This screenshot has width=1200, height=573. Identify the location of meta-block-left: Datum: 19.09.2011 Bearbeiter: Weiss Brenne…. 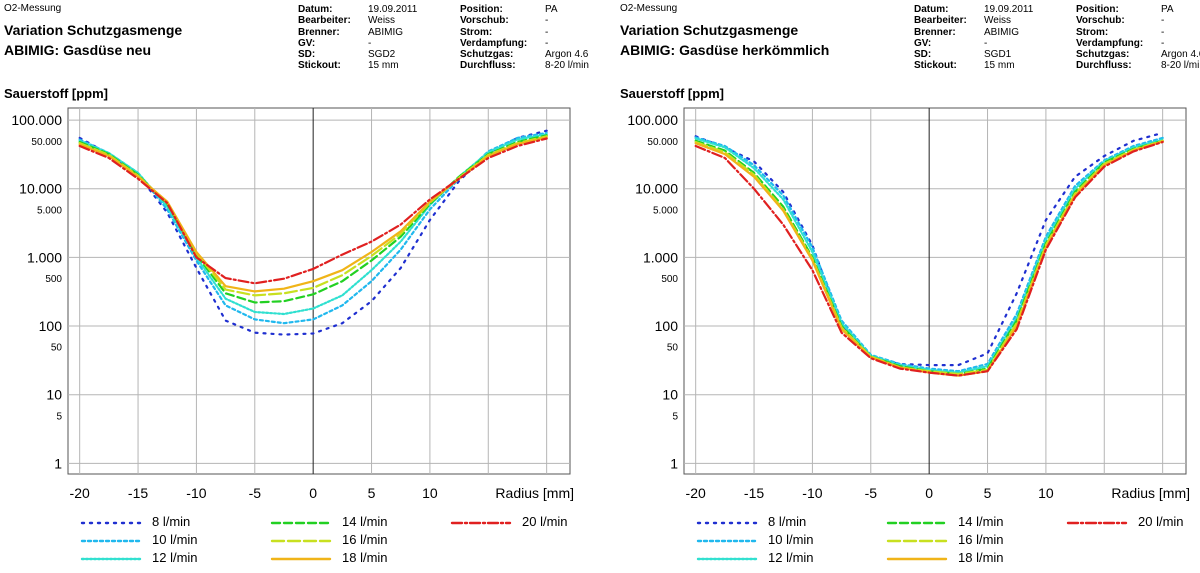
(994, 38).